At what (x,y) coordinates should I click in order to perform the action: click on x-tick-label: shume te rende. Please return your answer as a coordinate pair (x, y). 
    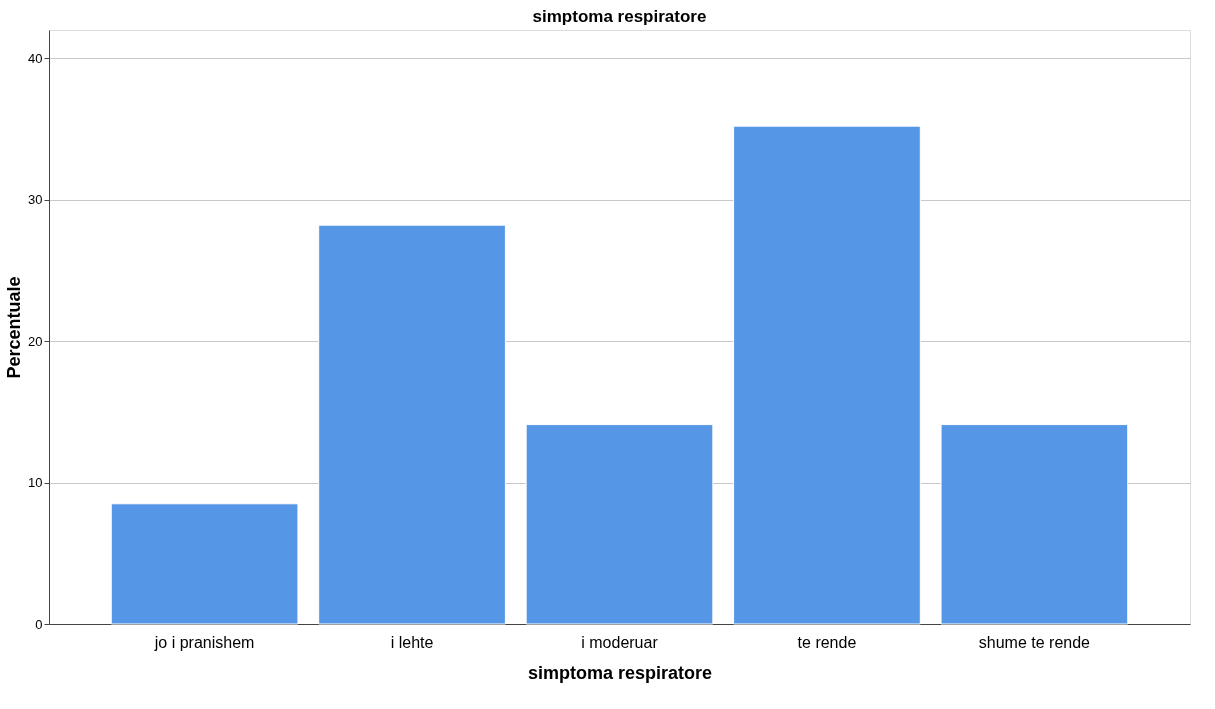
    Looking at the image, I should click on (1034, 642).